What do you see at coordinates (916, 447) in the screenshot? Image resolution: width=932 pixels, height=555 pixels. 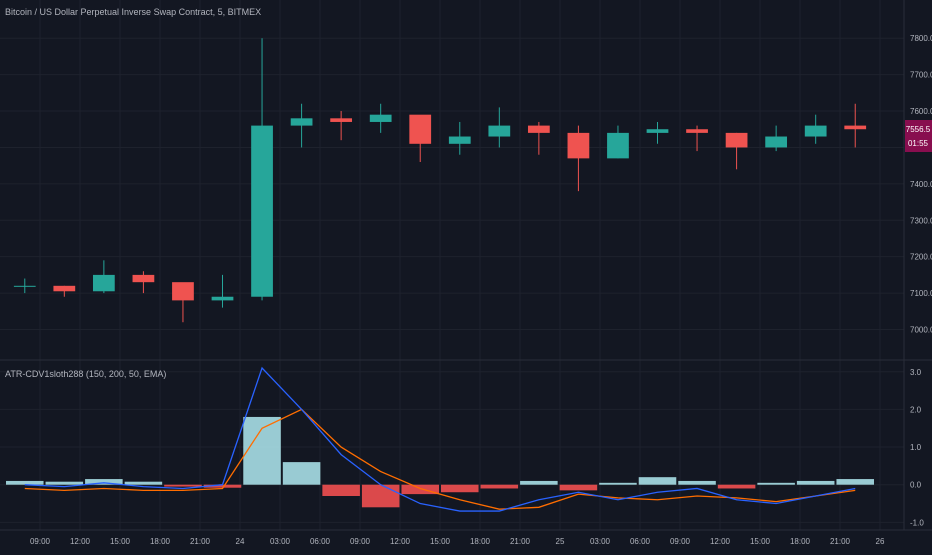 I see `indicator-tick-label: 1.0` at bounding box center [916, 447].